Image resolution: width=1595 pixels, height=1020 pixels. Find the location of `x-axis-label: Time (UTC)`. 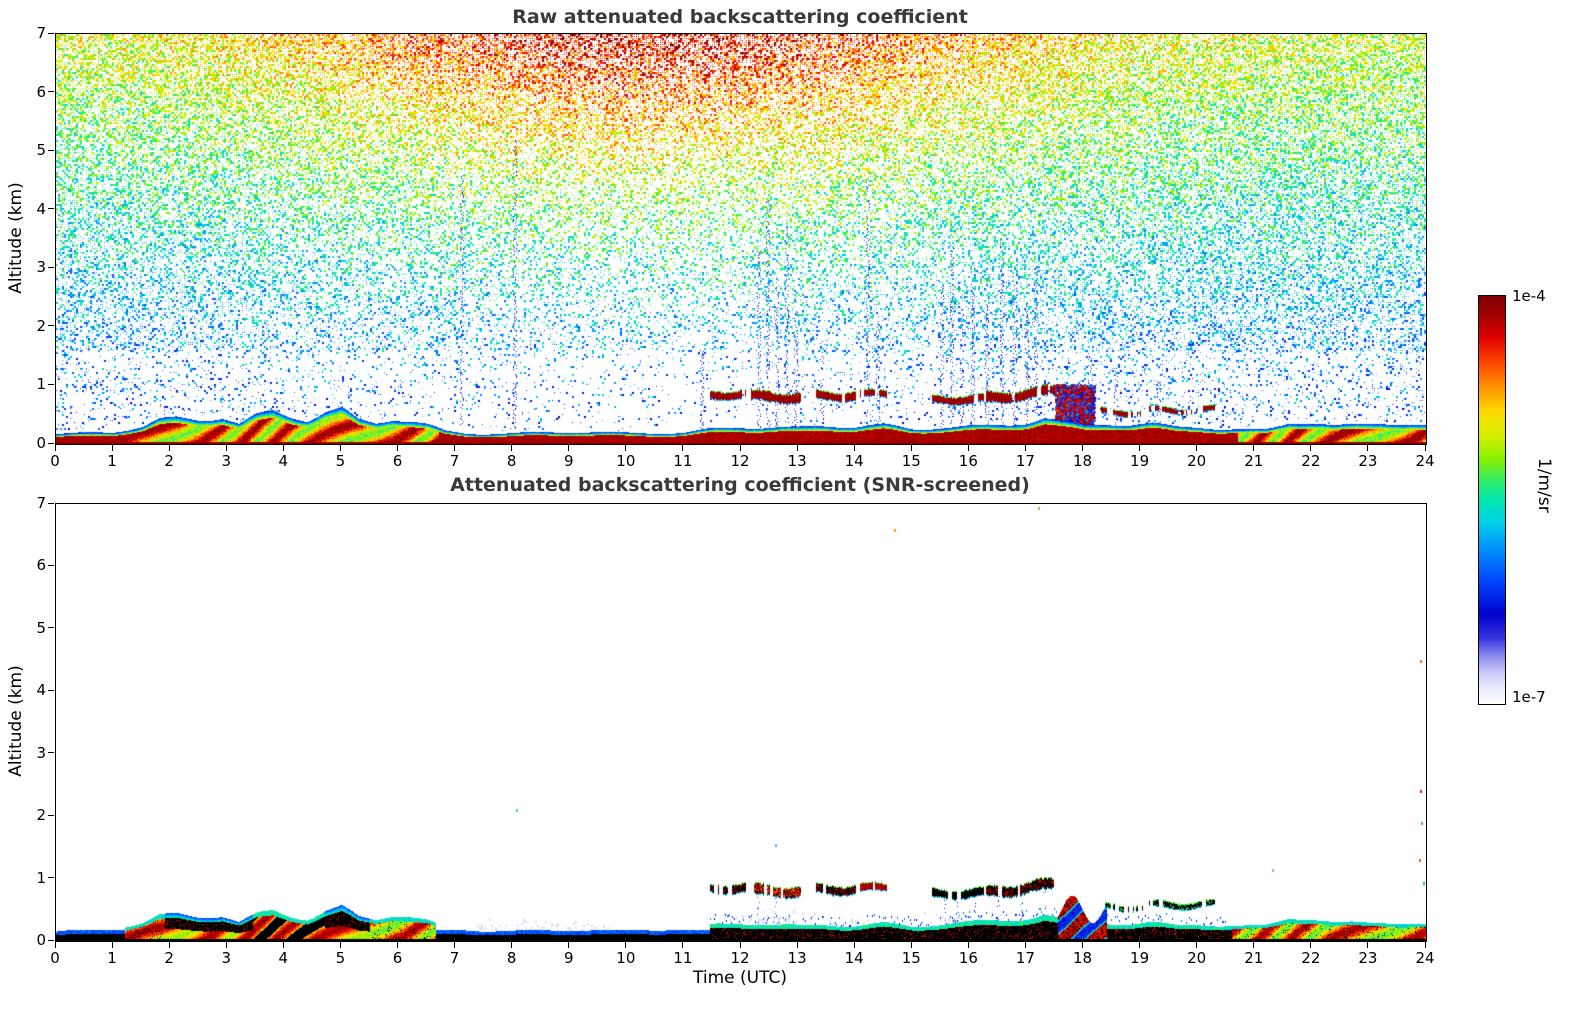

x-axis-label: Time (UTC) is located at coordinates (740, 978).